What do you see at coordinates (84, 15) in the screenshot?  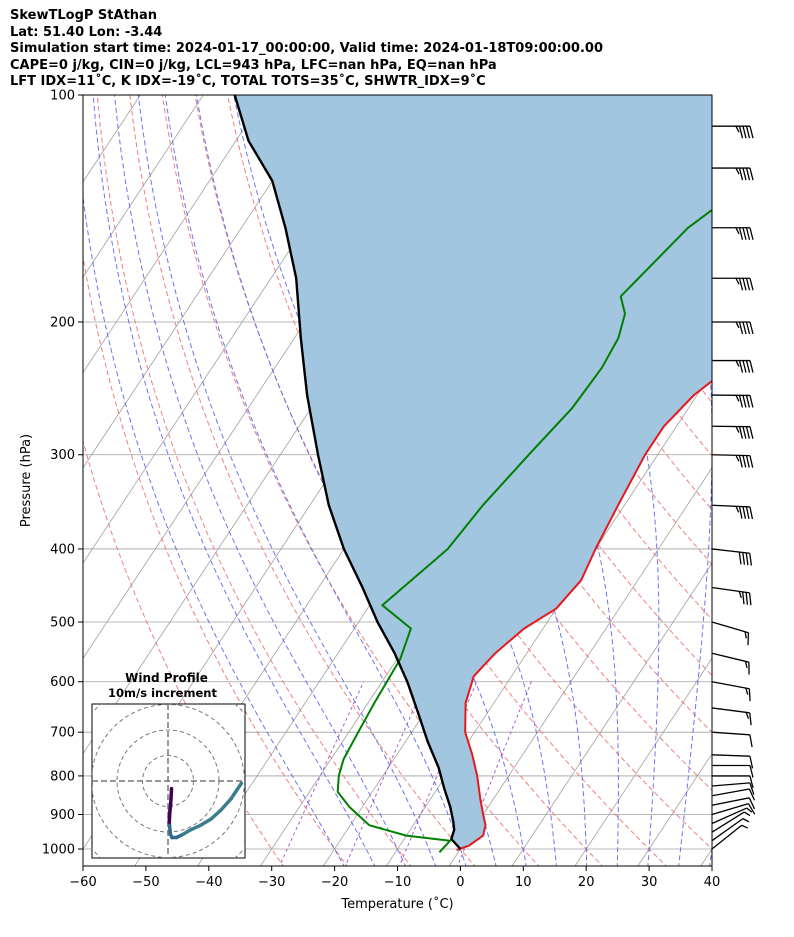 I see `chart-title: SkewTLogP StAthan` at bounding box center [84, 15].